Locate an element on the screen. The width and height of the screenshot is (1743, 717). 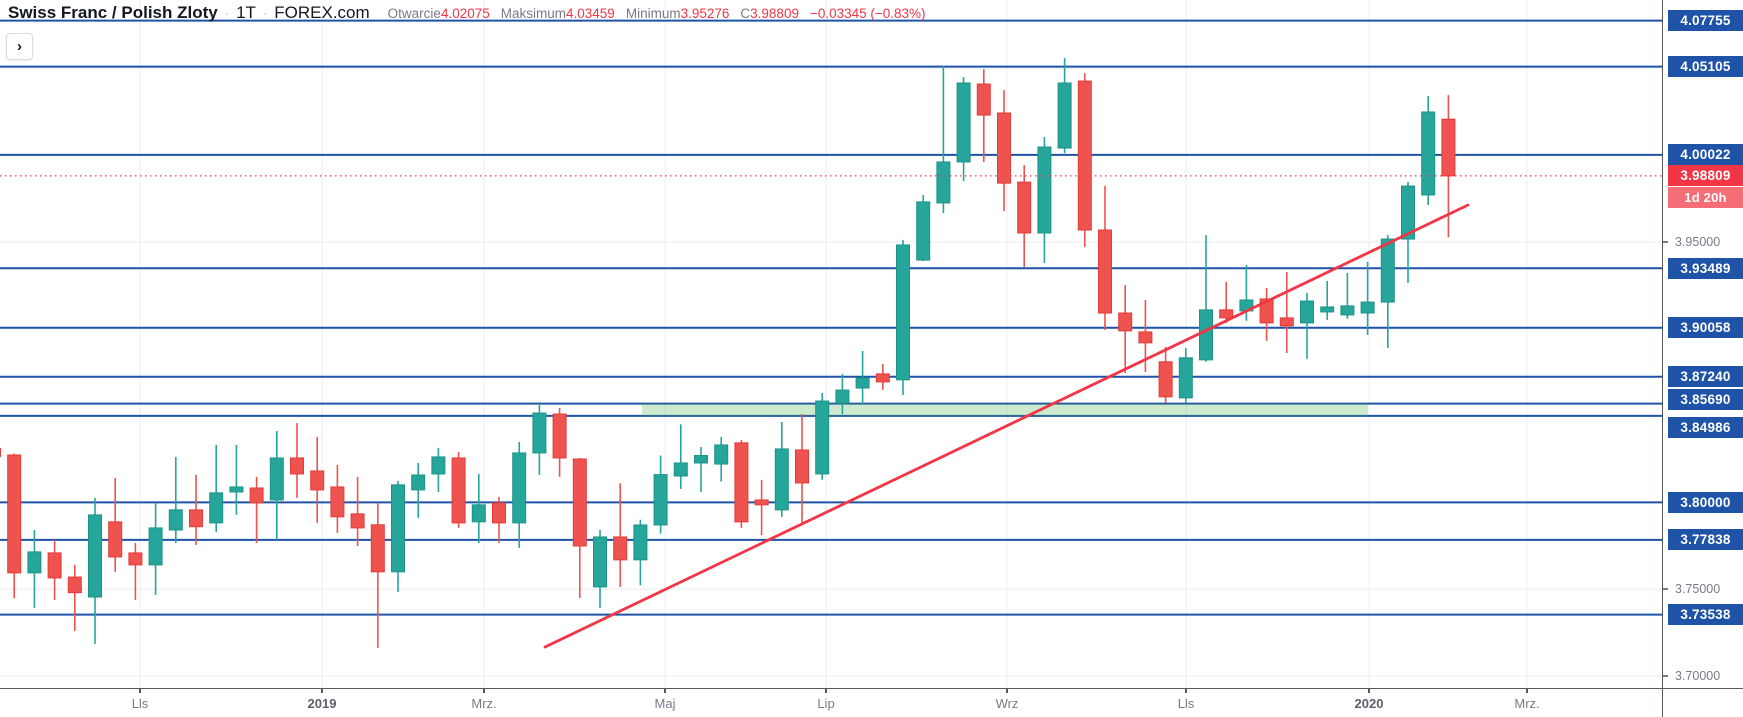
time-label: Lls is located at coordinates (1186, 703).